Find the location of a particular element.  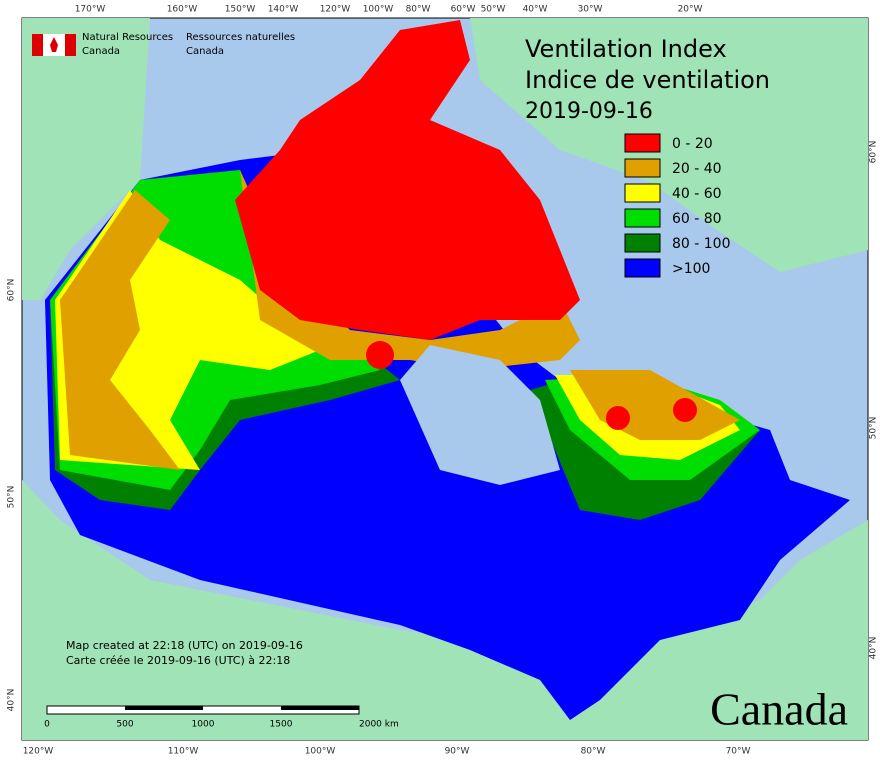

legend-label: 60 - 80 is located at coordinates (697, 219).